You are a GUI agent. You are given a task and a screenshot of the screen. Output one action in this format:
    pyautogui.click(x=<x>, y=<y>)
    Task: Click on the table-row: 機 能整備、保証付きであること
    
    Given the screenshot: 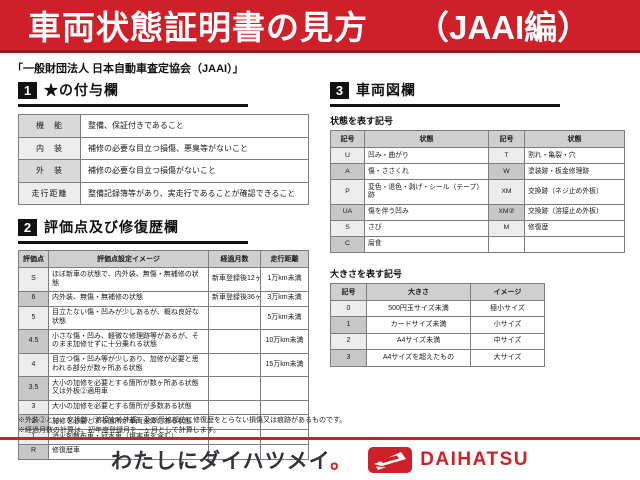 What is the action you would take?
    pyautogui.click(x=163, y=126)
    